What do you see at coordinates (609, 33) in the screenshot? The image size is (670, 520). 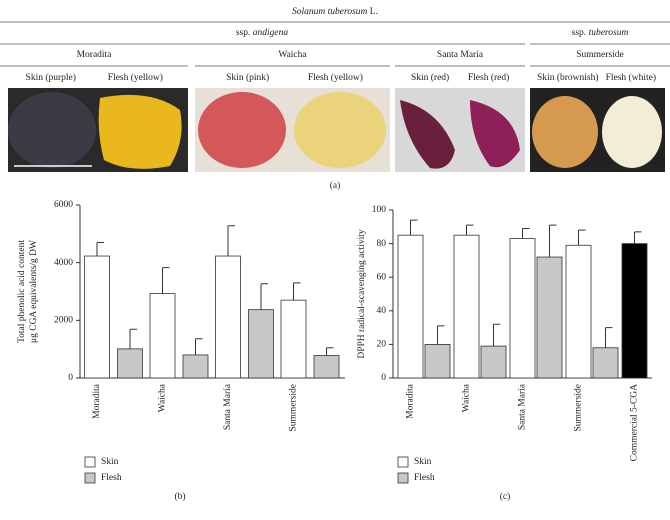 I see `subspecies-name: tuberosum` at bounding box center [609, 33].